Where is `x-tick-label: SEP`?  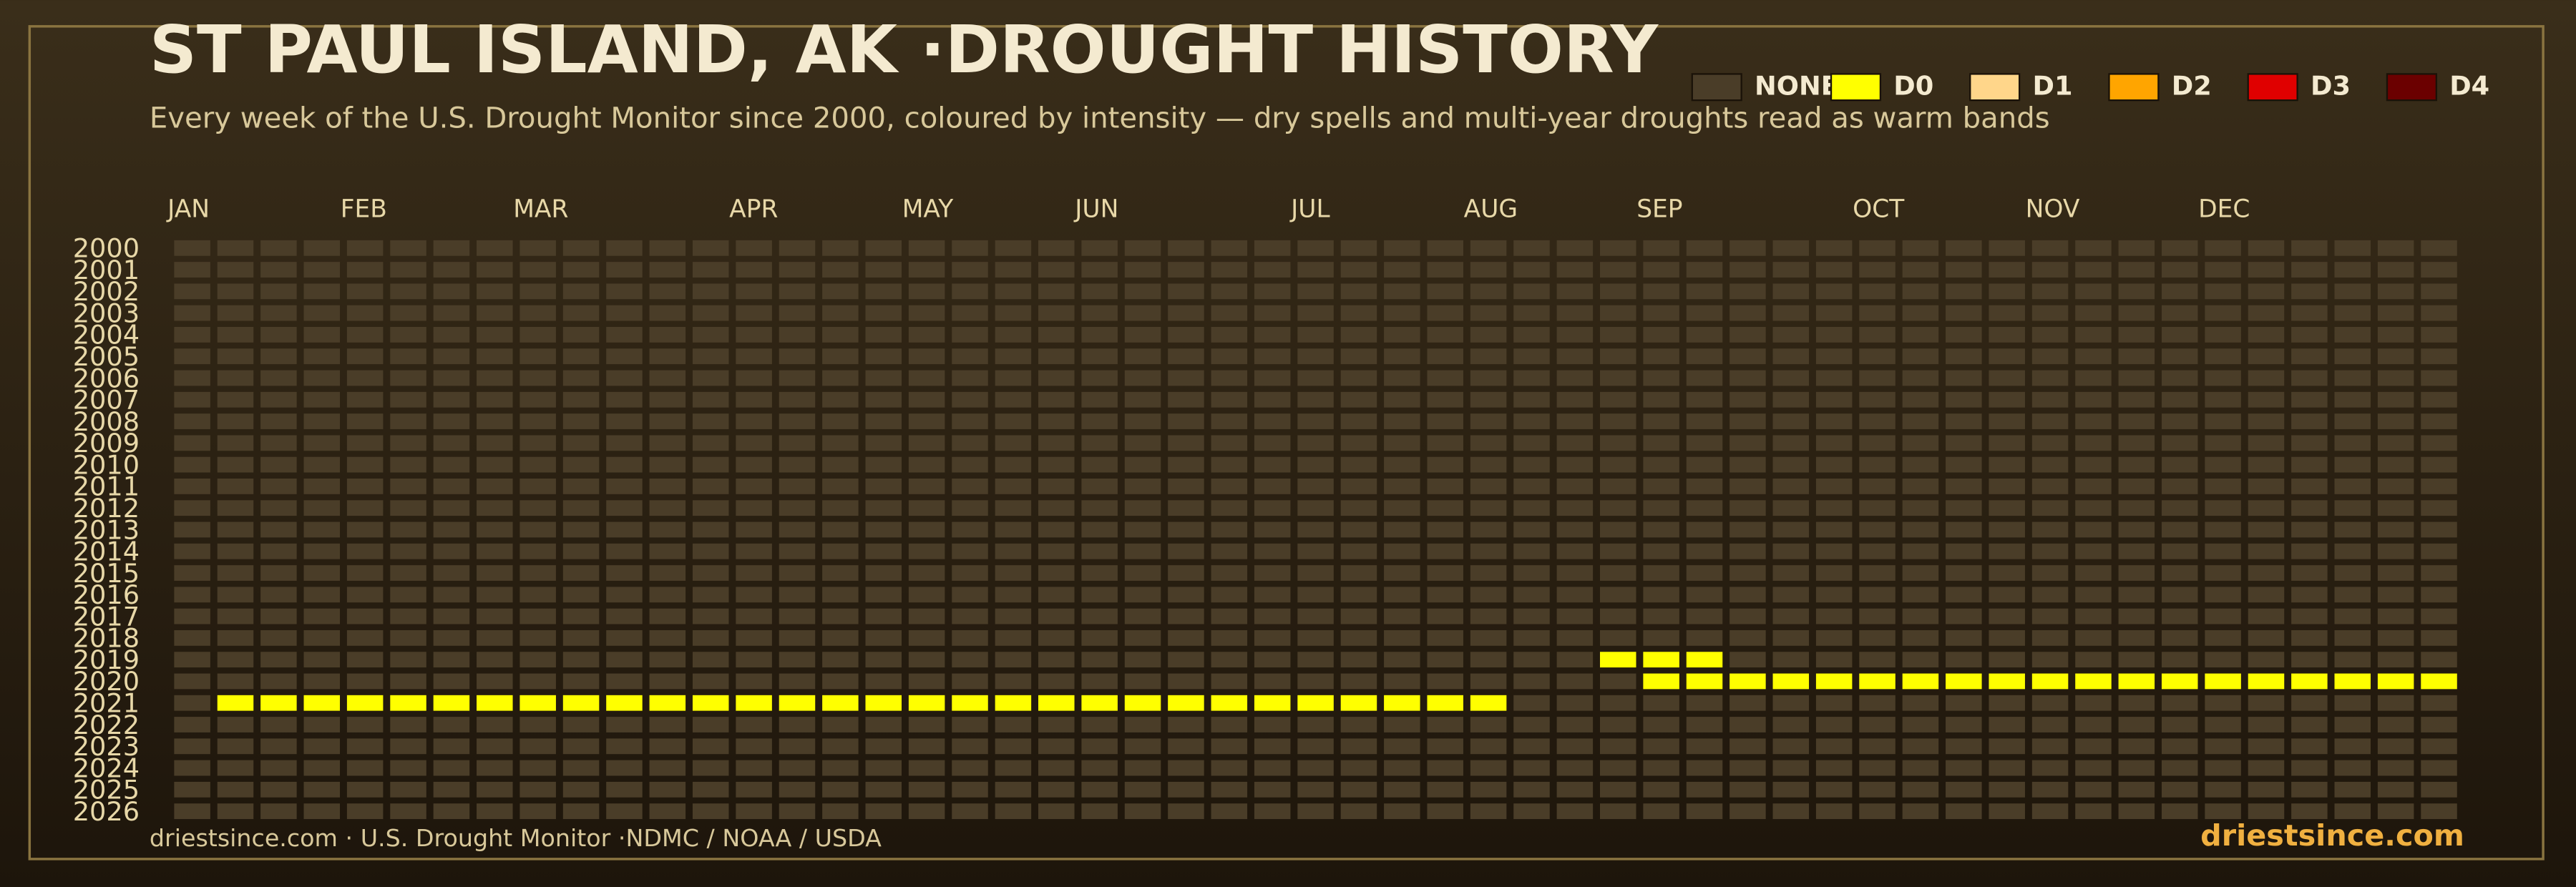 x-tick-label: SEP is located at coordinates (1659, 209).